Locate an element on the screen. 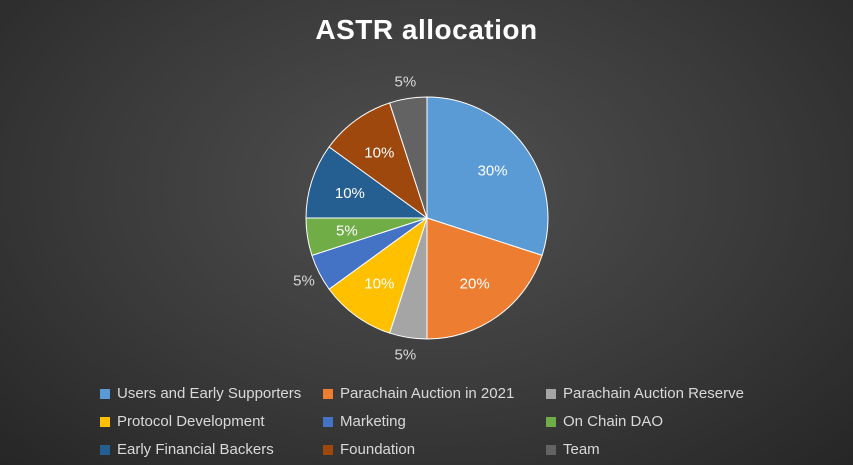 Image resolution: width=853 pixels, height=465 pixels. legend-item: Team is located at coordinates (661, 449).